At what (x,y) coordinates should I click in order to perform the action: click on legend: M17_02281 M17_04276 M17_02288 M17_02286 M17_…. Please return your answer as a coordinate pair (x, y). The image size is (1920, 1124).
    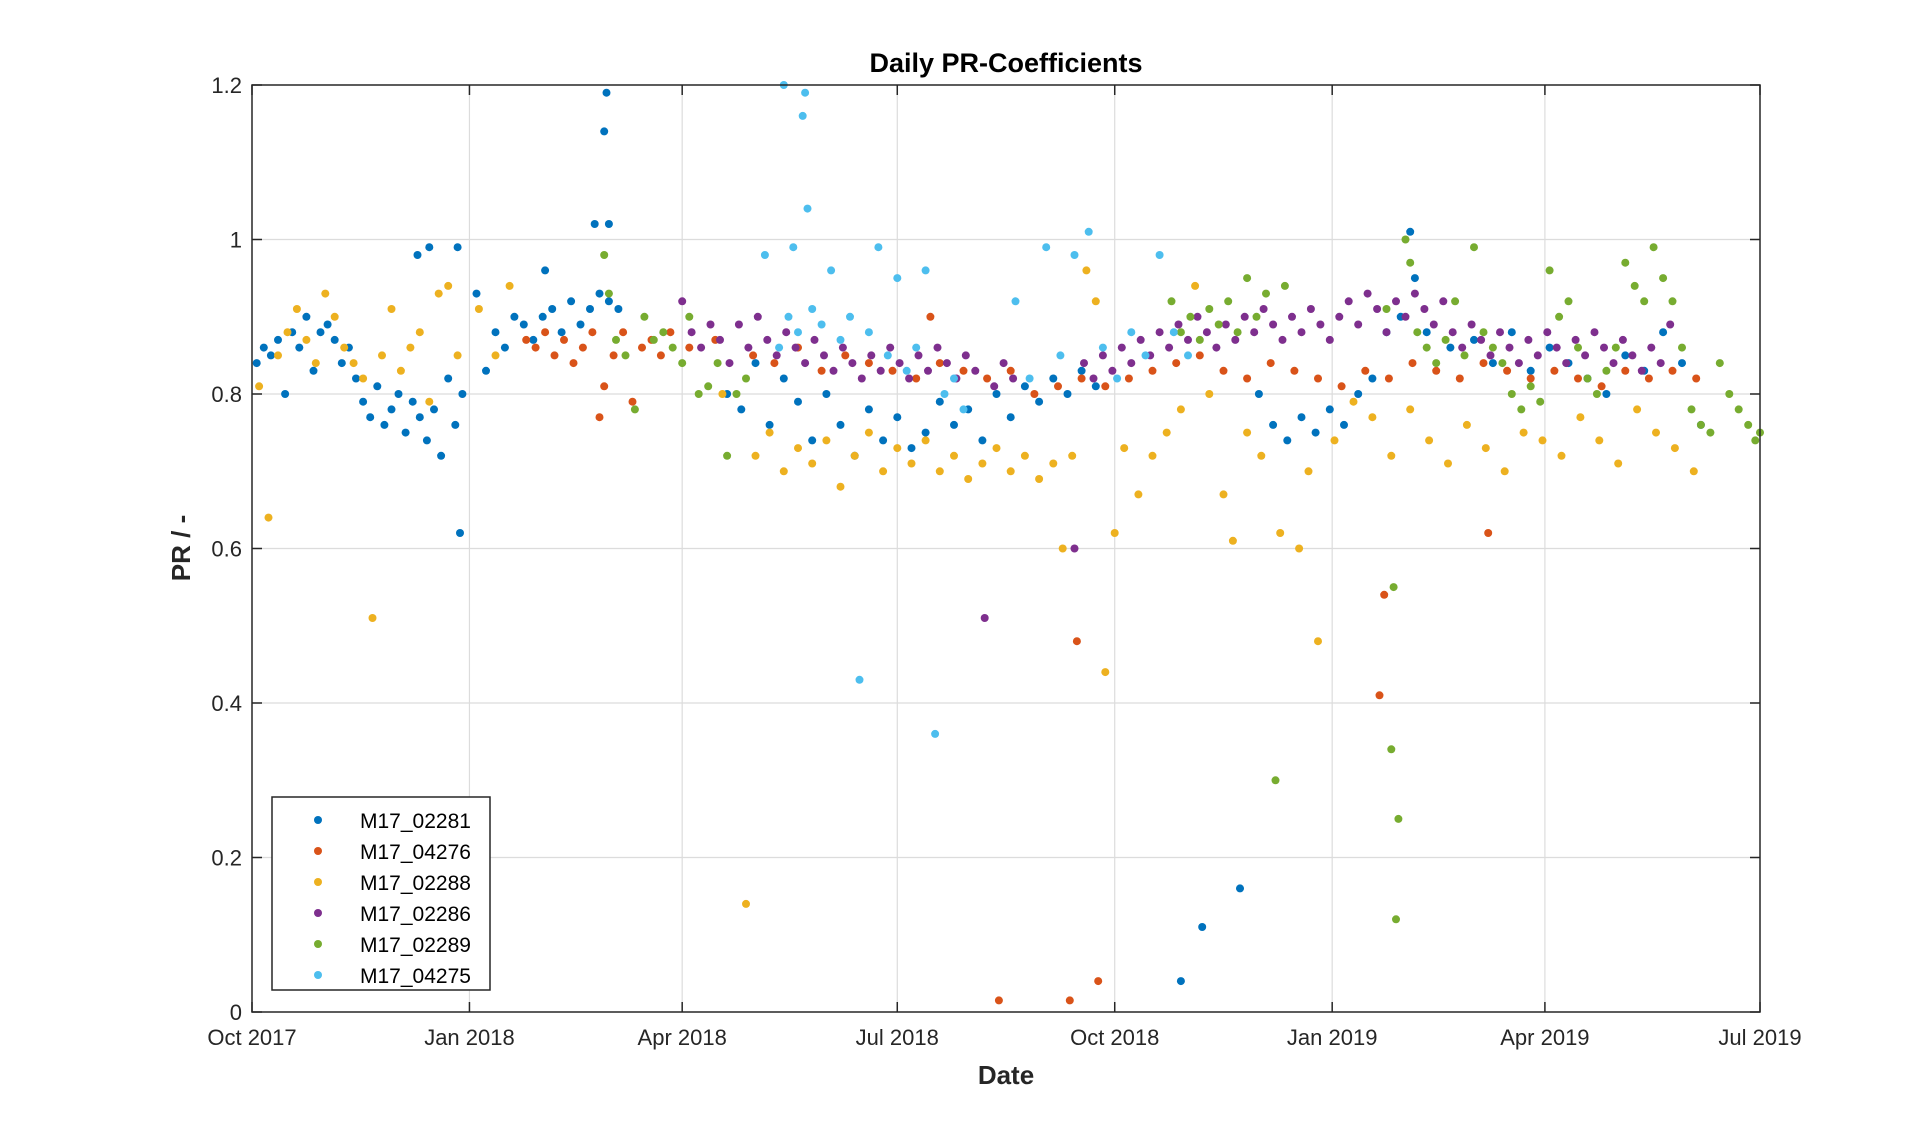
    Looking at the image, I should click on (381, 893).